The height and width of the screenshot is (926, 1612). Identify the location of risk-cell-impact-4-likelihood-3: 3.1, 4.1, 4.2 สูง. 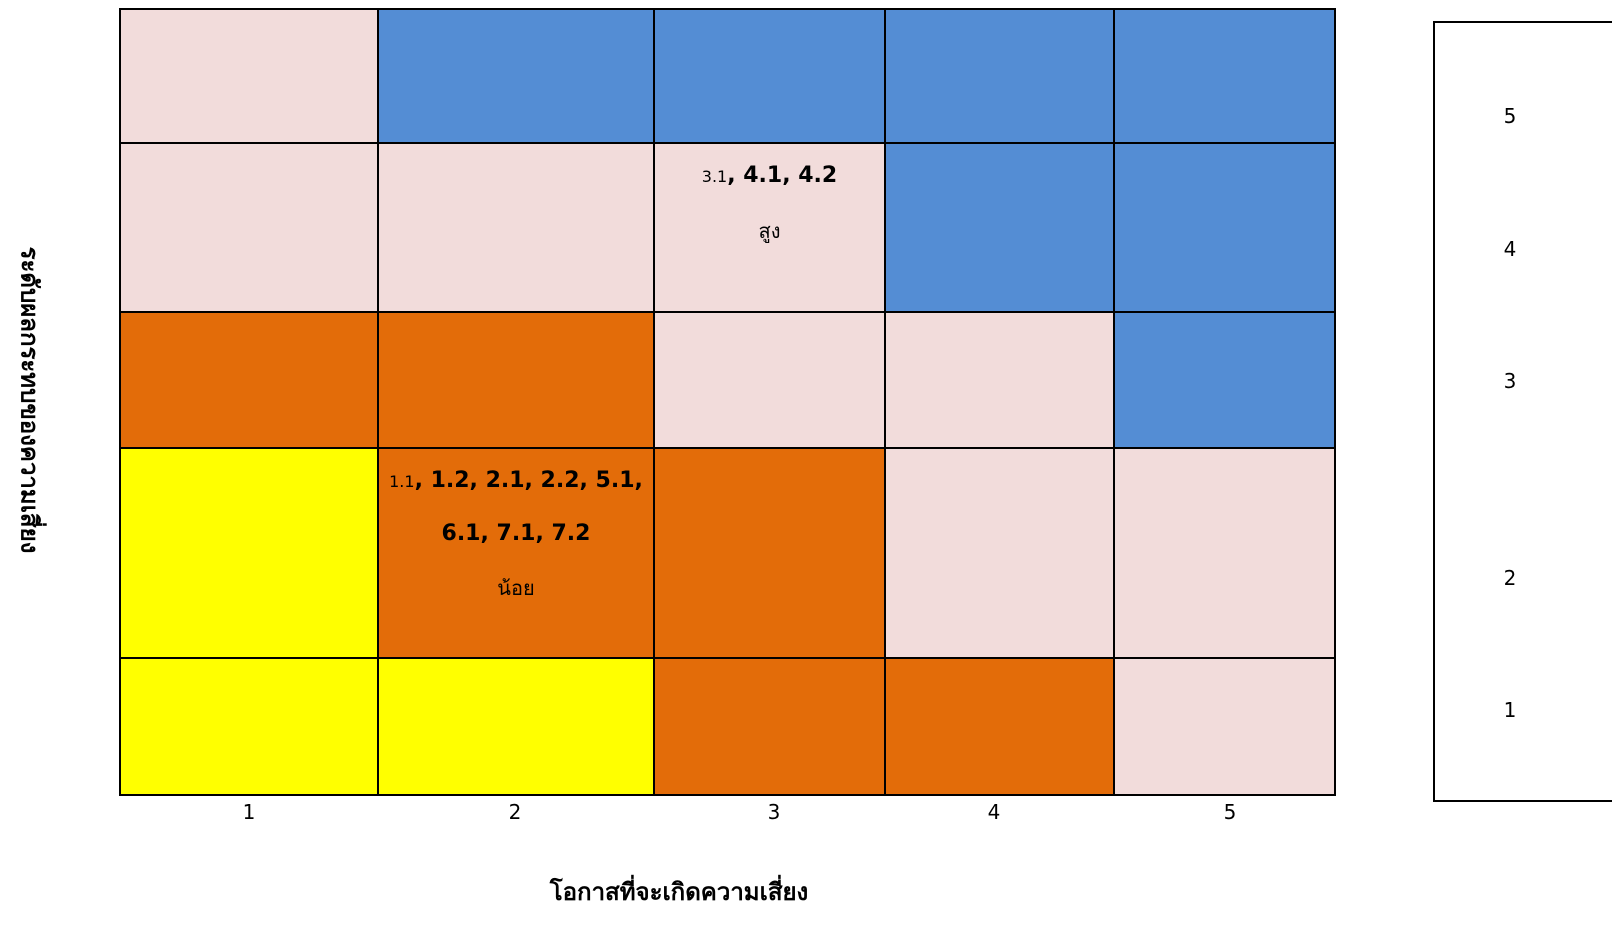
(769, 227).